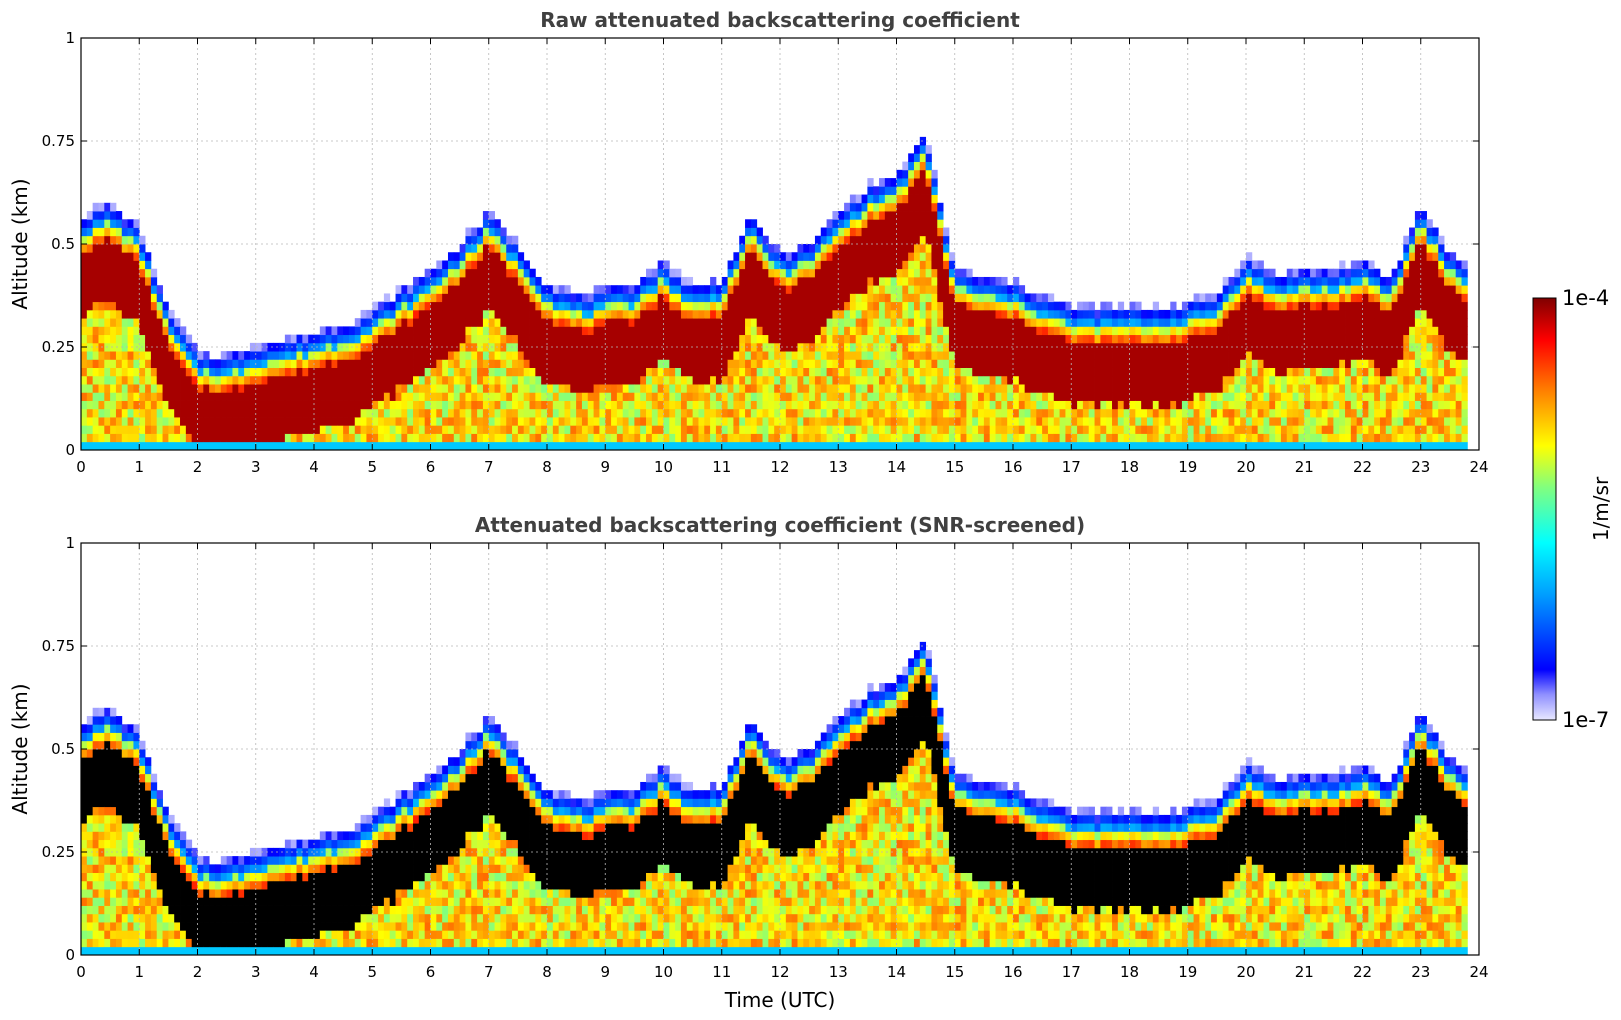 Image resolution: width=1621 pixels, height=1020 pixels. I want to click on x-axis-label: Time (UTC), so click(780, 1000).